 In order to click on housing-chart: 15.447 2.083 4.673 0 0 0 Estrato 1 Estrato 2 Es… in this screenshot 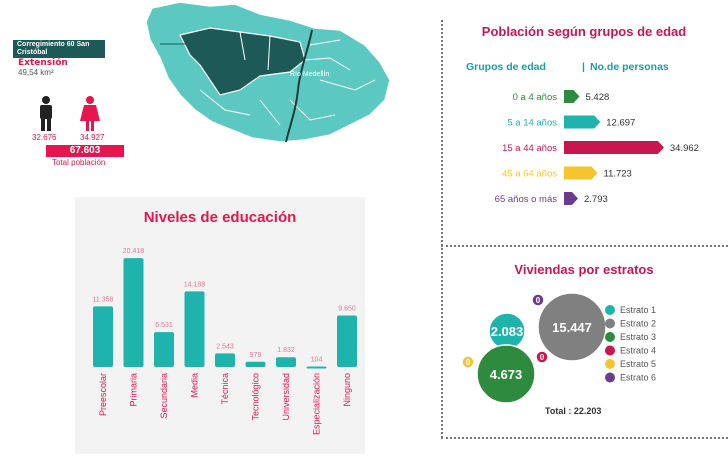, I will do `click(558, 348)`.